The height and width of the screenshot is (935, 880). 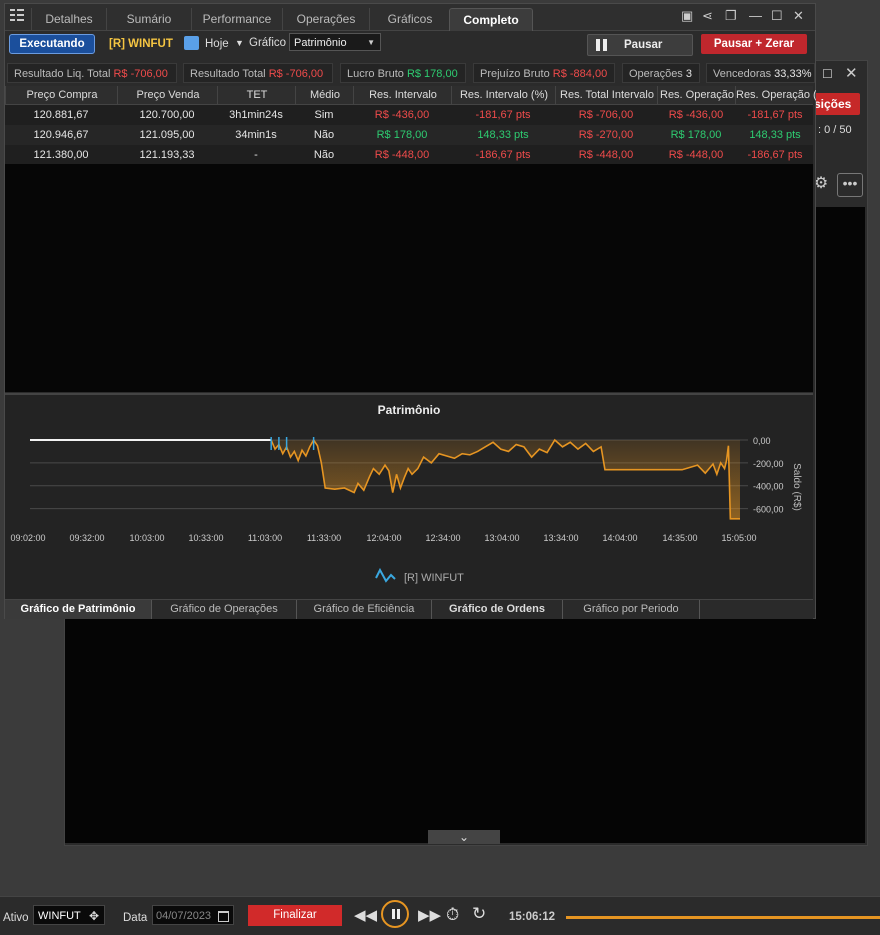 What do you see at coordinates (148, 19) in the screenshot?
I see `tab-sumario: Sumário` at bounding box center [148, 19].